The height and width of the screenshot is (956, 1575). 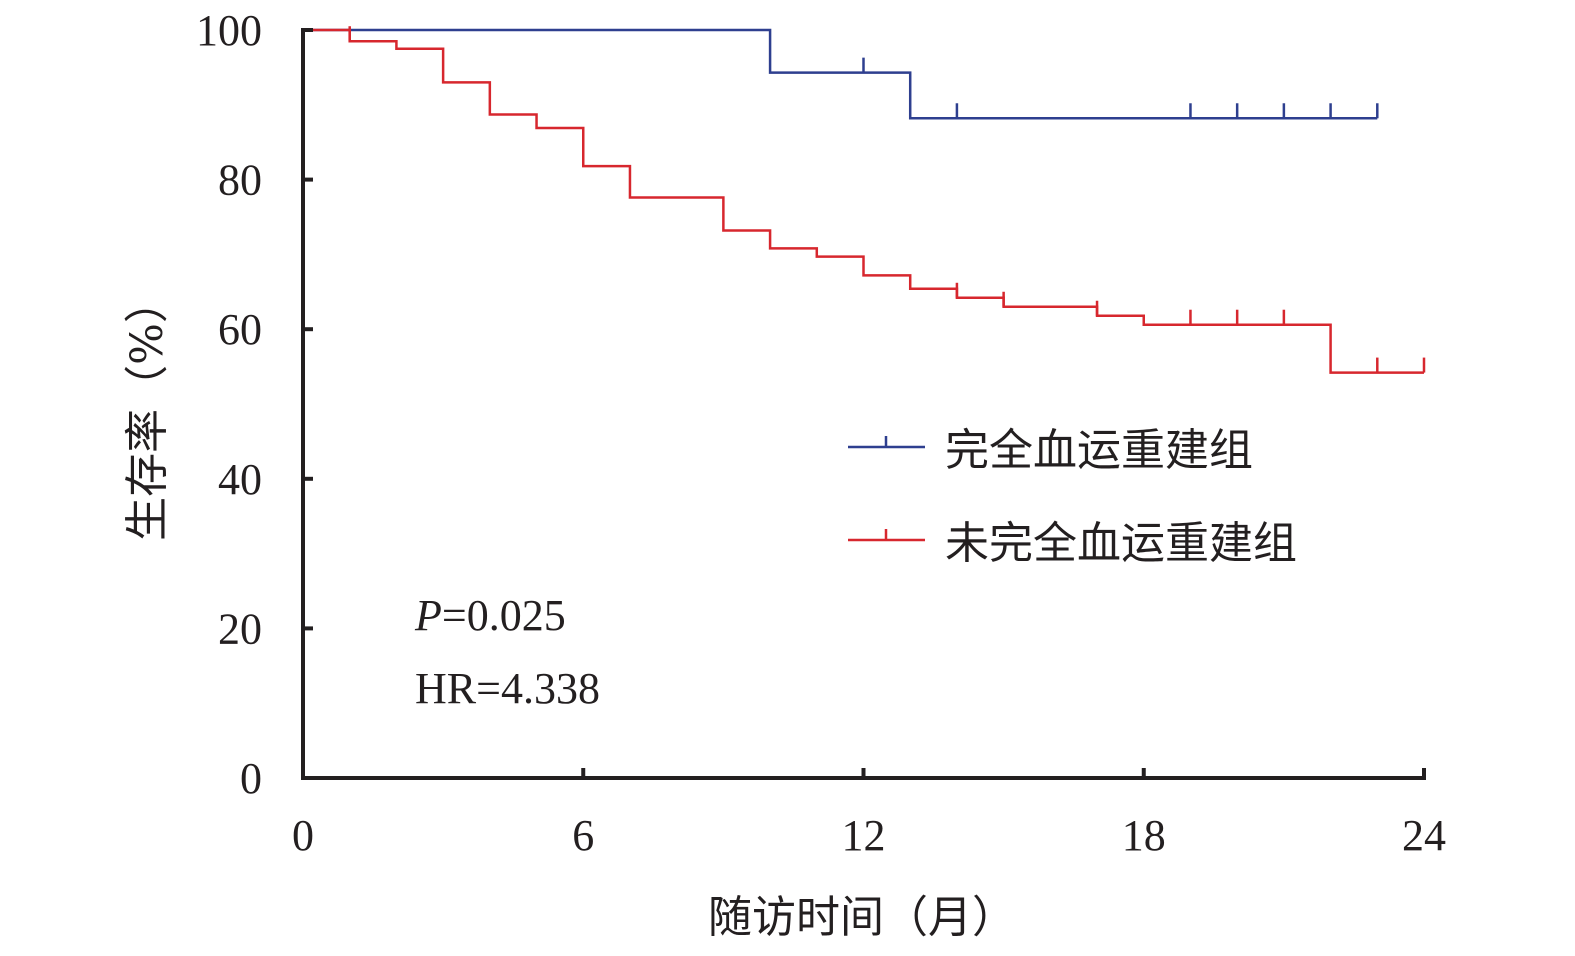 I want to click on y-tick-label: 60, so click(x=240, y=329).